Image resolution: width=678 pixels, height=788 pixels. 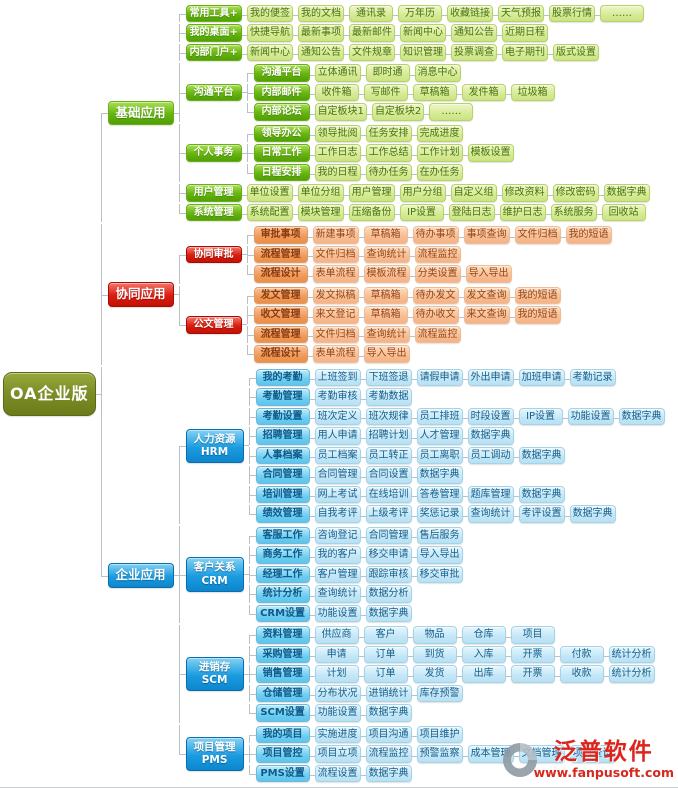 I want to click on leaf-node: 通知公告, so click(x=473, y=33).